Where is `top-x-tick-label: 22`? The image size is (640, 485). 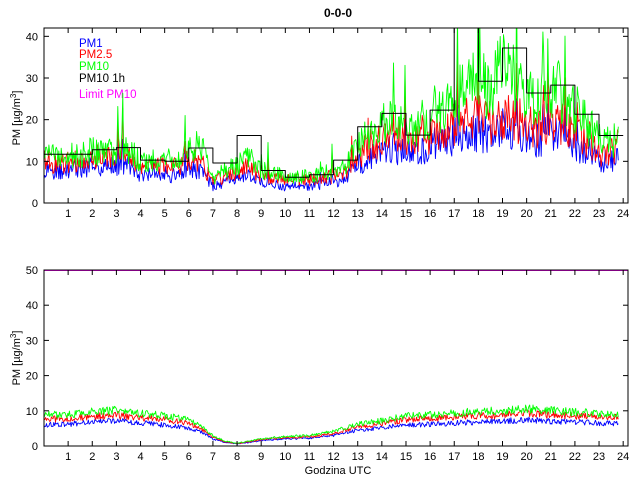 top-x-tick-label: 22 is located at coordinates (575, 214).